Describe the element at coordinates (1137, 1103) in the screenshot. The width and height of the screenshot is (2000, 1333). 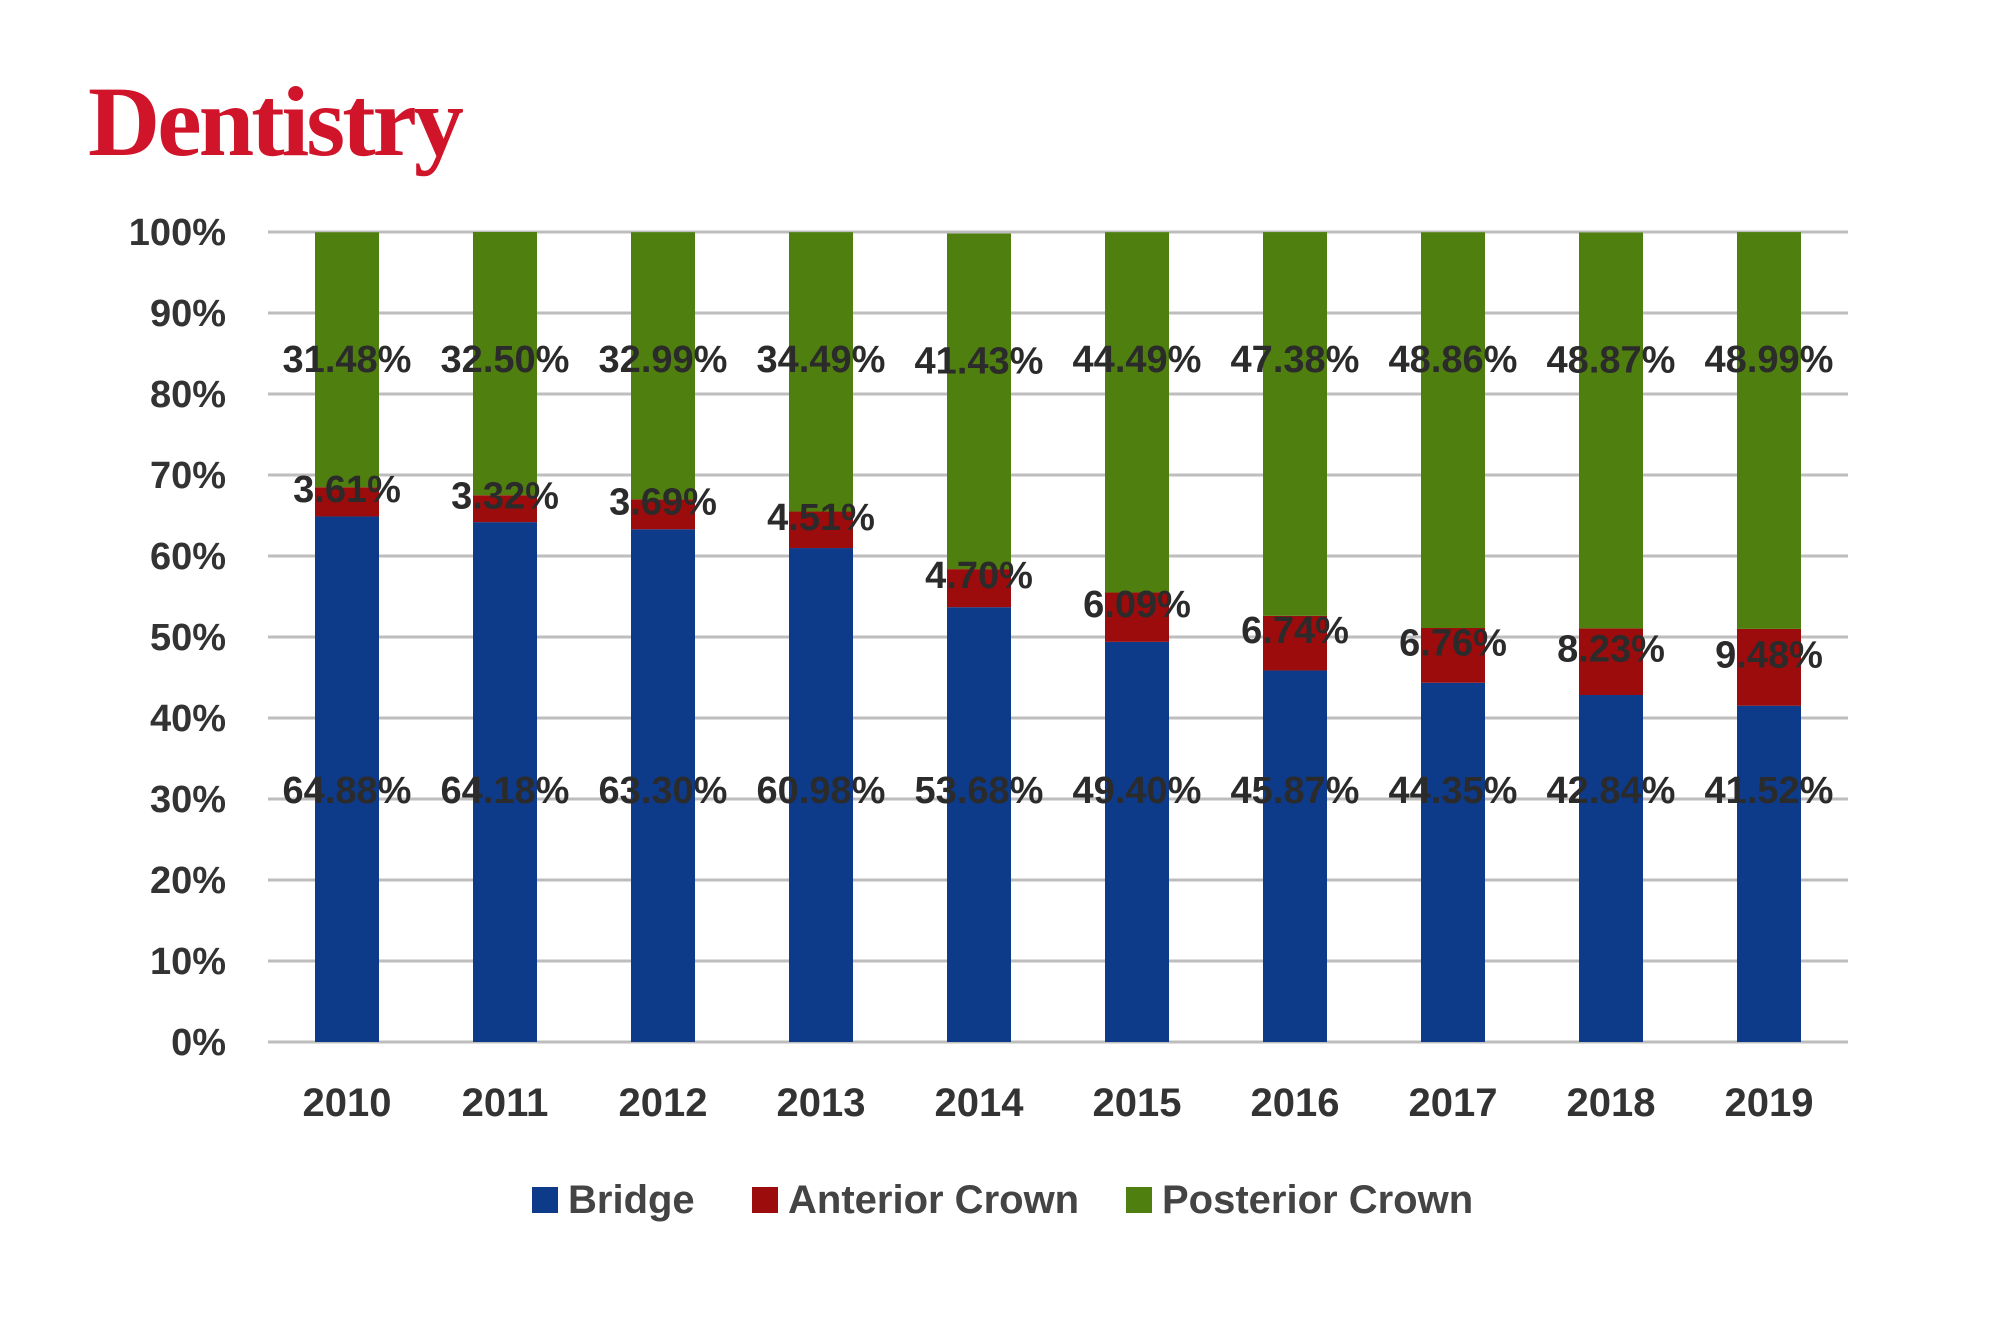
I see `x-tick-label: 2015` at that location.